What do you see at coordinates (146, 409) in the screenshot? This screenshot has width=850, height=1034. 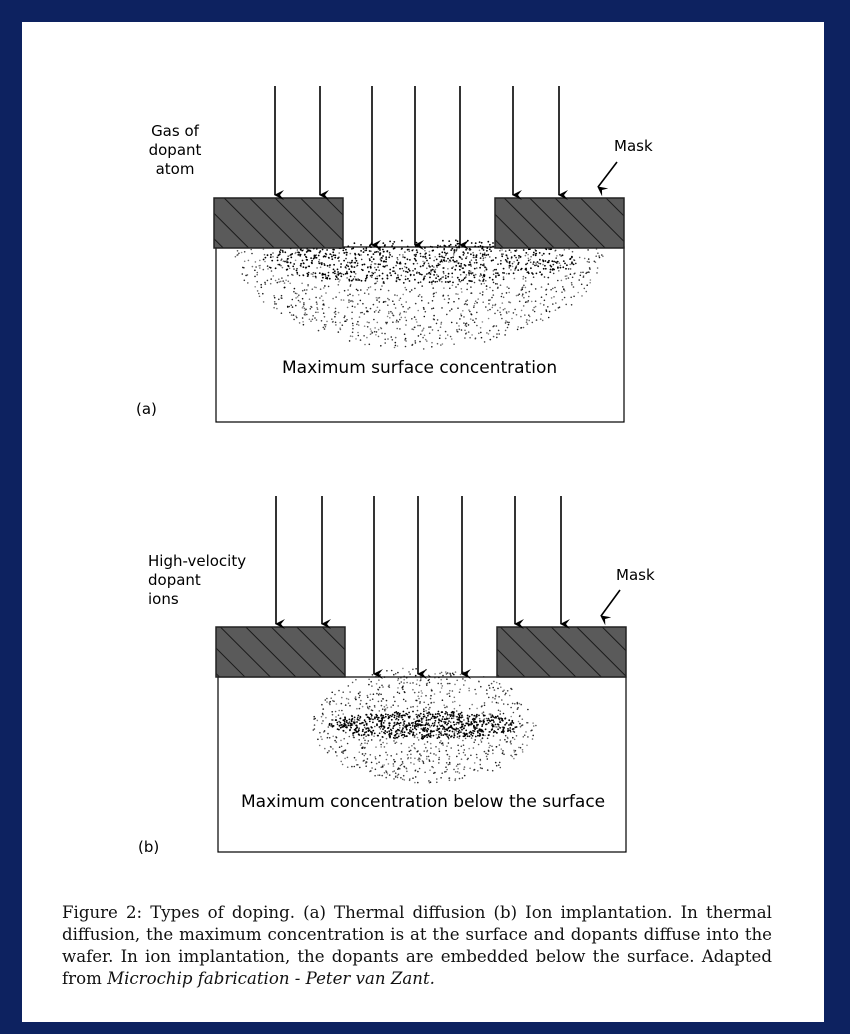 I see `panel-label-a: (a)` at bounding box center [146, 409].